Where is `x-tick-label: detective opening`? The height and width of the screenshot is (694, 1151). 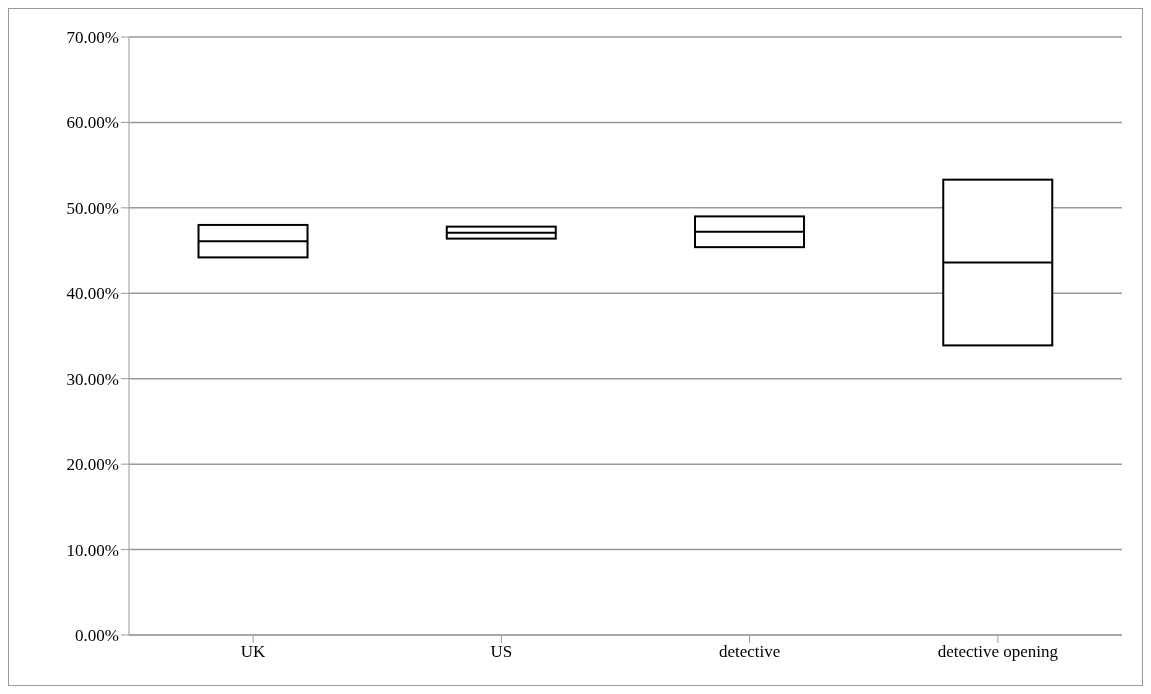
x-tick-label: detective opening is located at coordinates (998, 652).